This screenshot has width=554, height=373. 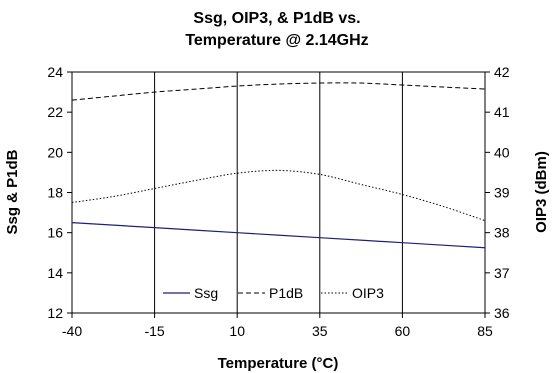 What do you see at coordinates (55, 233) in the screenshot?
I see `y-left-tick-label: 16` at bounding box center [55, 233].